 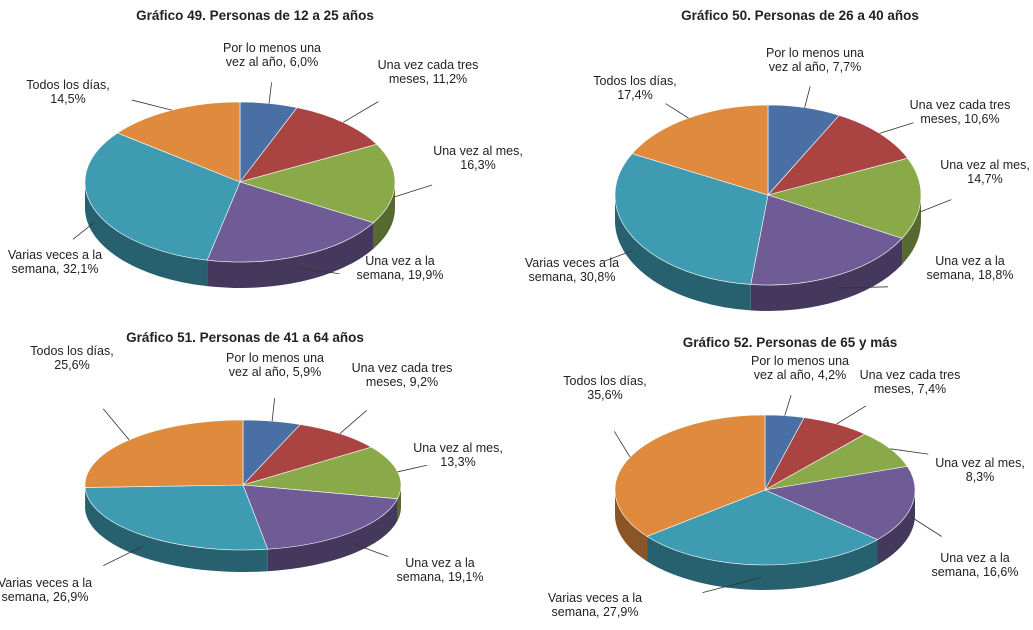 I want to click on data-label: Una vez al mes, 8,3%, so click(x=980, y=470).